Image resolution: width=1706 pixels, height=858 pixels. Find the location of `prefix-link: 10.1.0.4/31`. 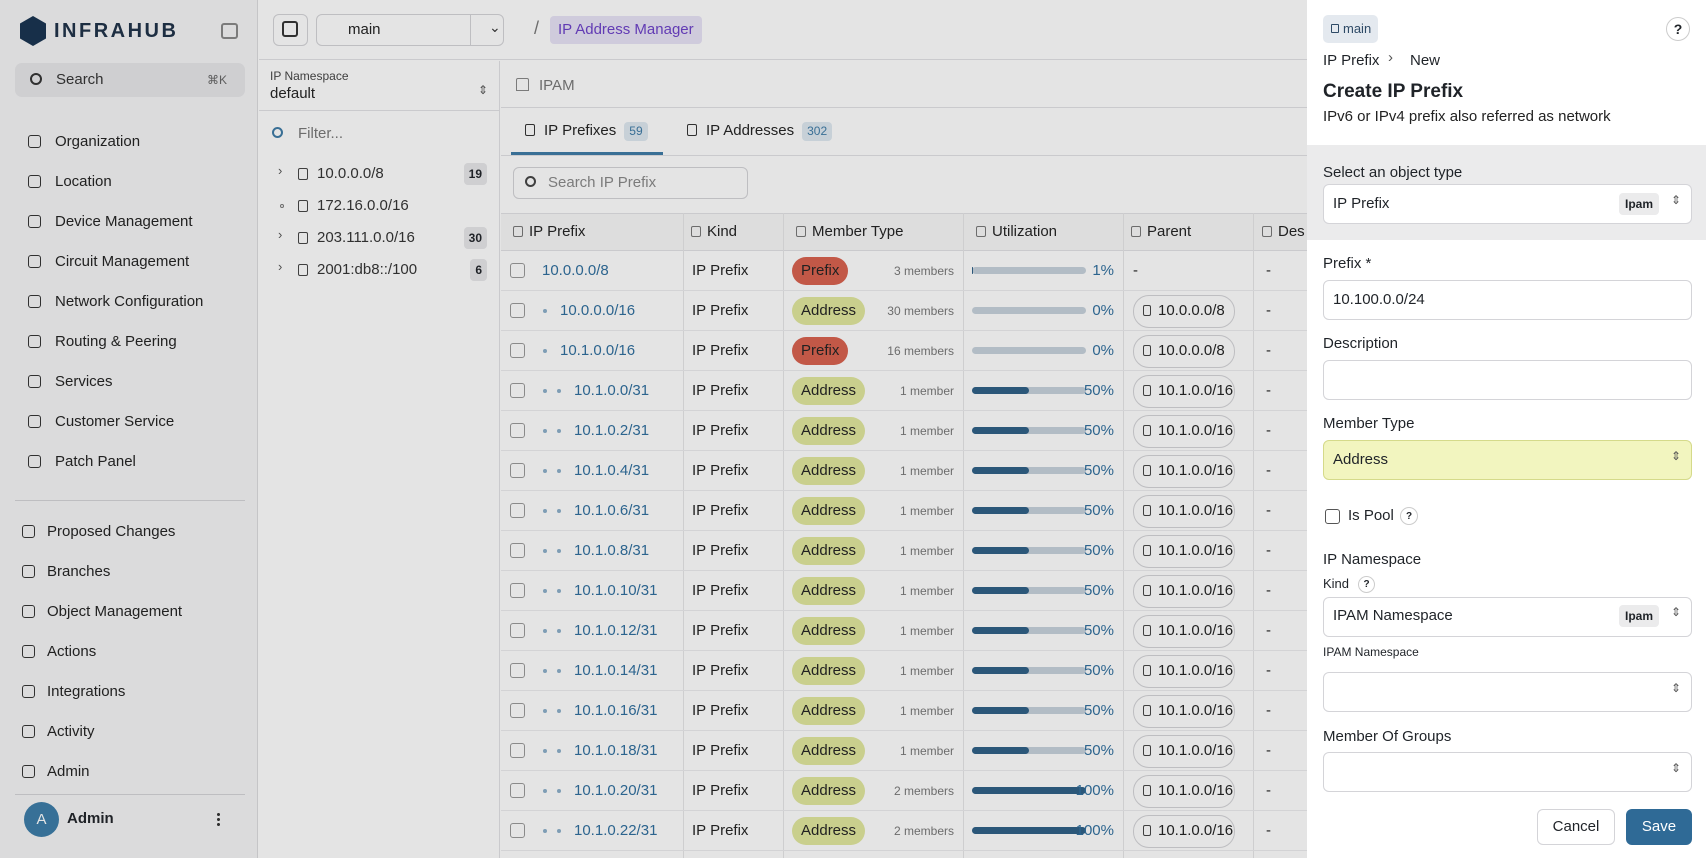

prefix-link: 10.1.0.4/31 is located at coordinates (612, 470).